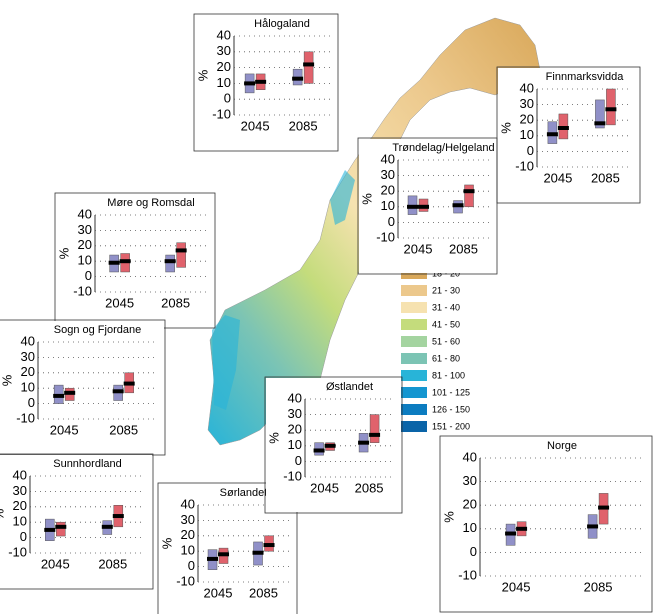 The image size is (659, 614). Describe the element at coordinates (446, 290) in the screenshot. I see `legend-label: 21 - 30` at that location.